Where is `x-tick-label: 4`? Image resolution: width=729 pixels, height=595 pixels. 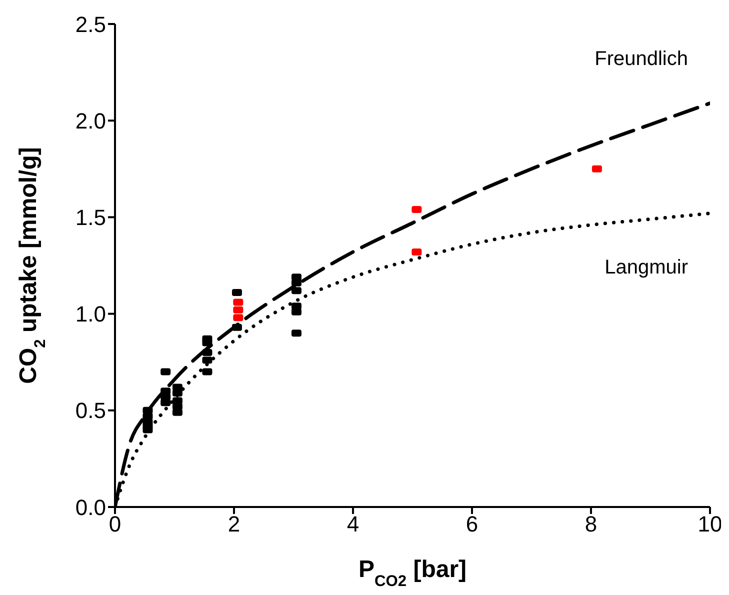
x-tick-label: 4 is located at coordinates (353, 524).